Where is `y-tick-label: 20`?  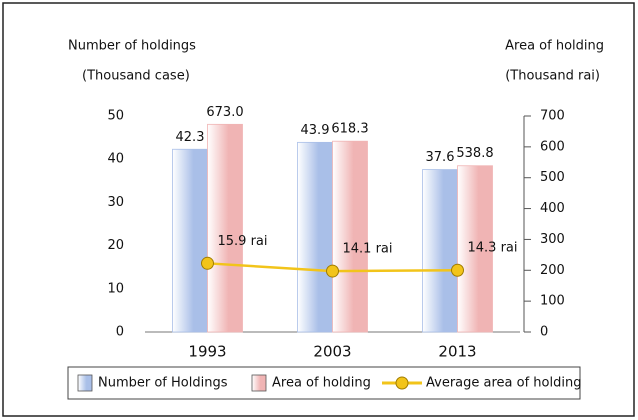
y-tick-label: 20 is located at coordinates (115, 245).